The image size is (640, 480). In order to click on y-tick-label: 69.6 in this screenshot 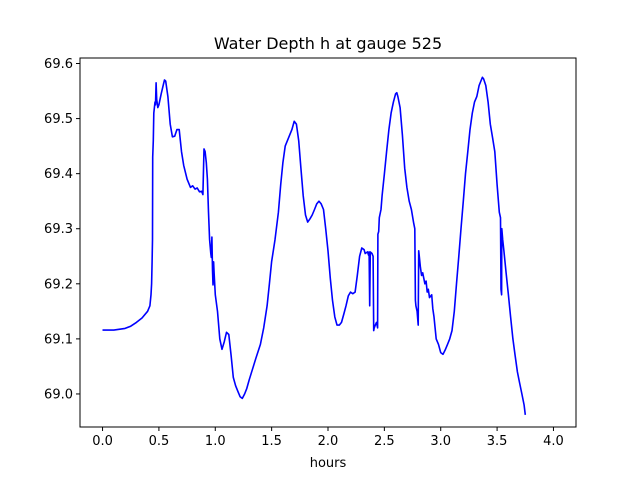, I will do `click(58, 64)`.